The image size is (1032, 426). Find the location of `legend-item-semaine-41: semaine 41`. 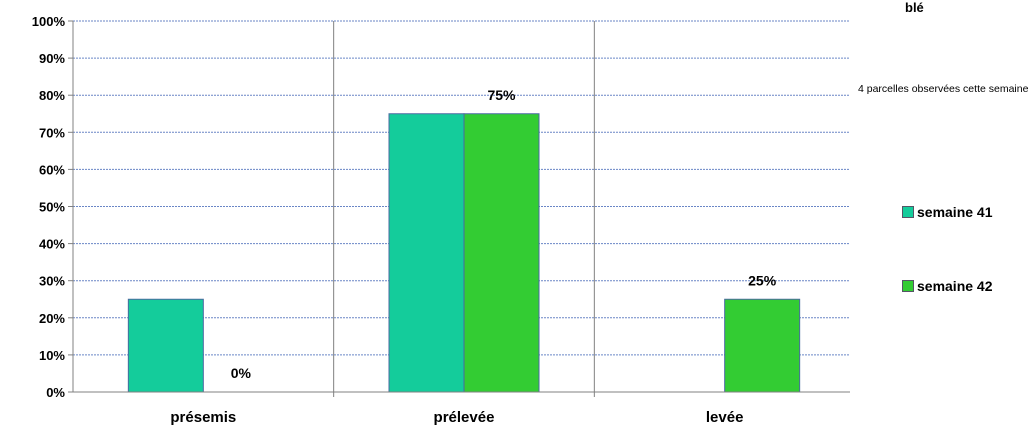

legend-item-semaine-41: semaine 41 is located at coordinates (947, 212).